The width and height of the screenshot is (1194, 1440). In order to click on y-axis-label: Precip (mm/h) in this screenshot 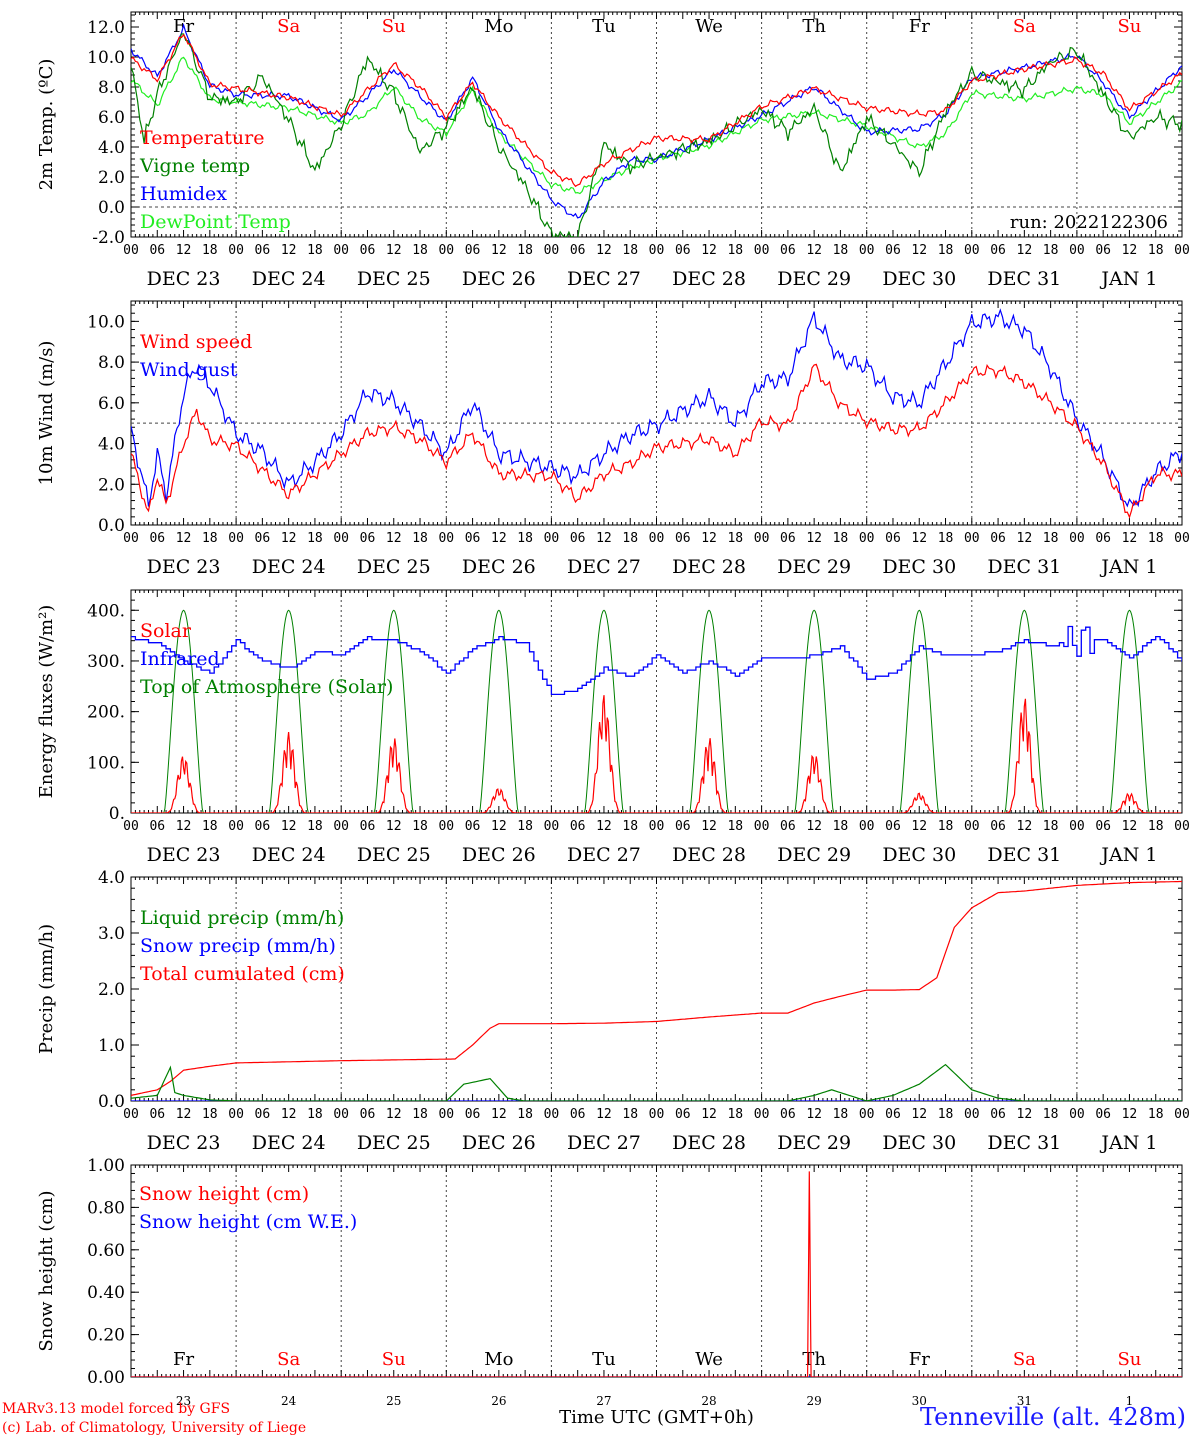, I will do `click(46, 989)`.